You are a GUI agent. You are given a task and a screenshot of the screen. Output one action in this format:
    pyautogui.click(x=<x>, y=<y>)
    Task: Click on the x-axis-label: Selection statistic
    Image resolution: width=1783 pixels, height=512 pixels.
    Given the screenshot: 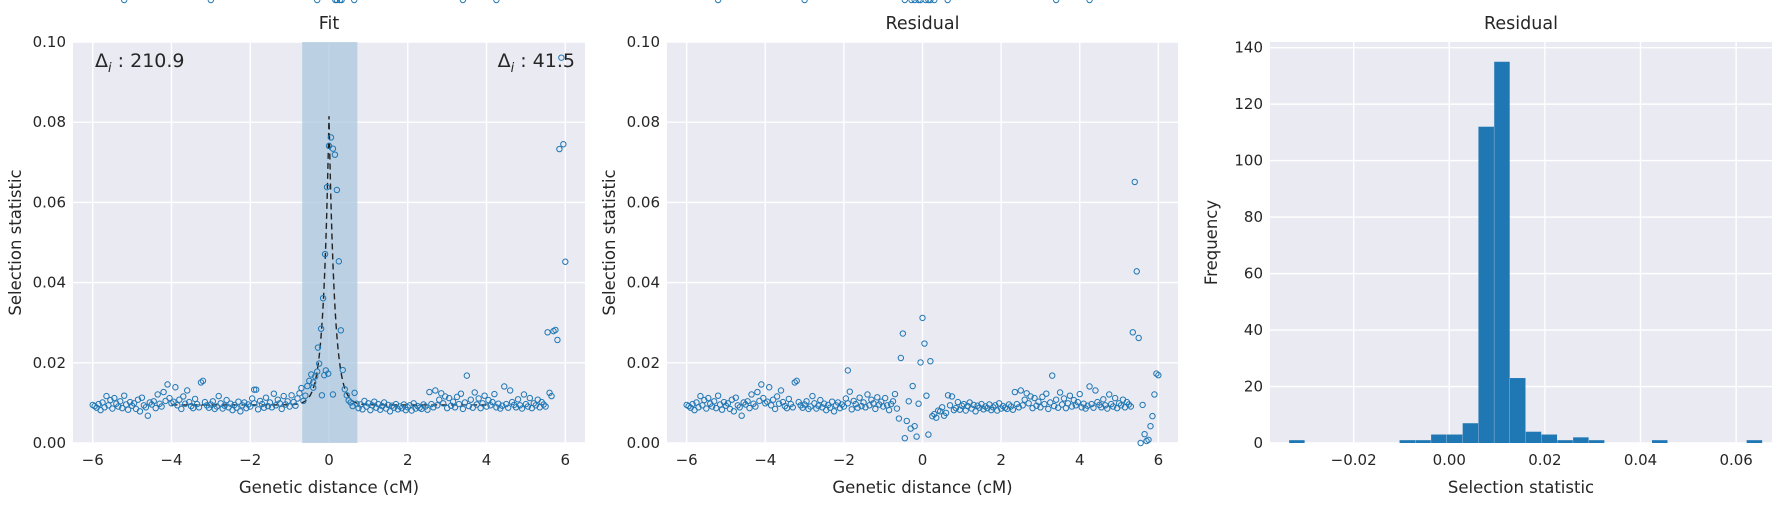 What is the action you would take?
    pyautogui.click(x=1521, y=487)
    